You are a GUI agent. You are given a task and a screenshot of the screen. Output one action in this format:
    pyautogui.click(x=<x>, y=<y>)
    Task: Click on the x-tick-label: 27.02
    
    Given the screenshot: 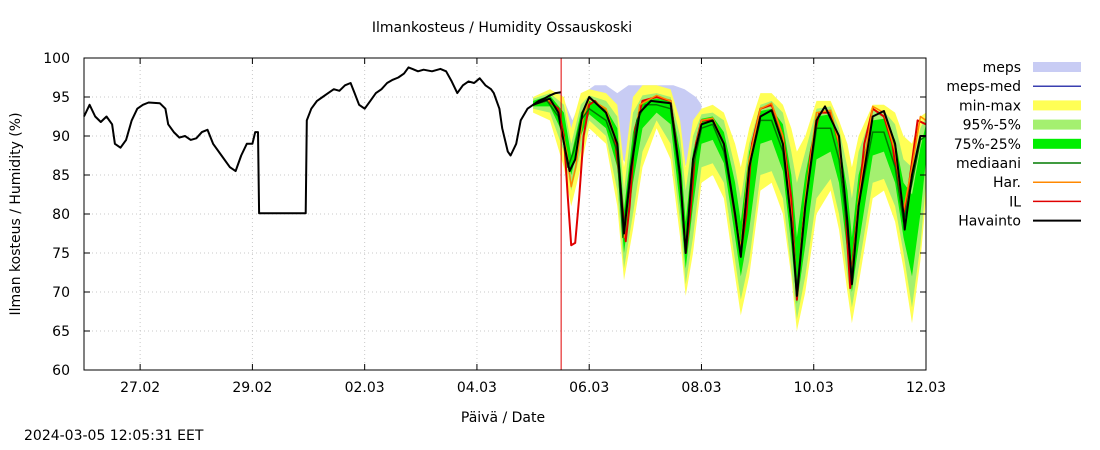 What is the action you would take?
    pyautogui.click(x=140, y=388)
    